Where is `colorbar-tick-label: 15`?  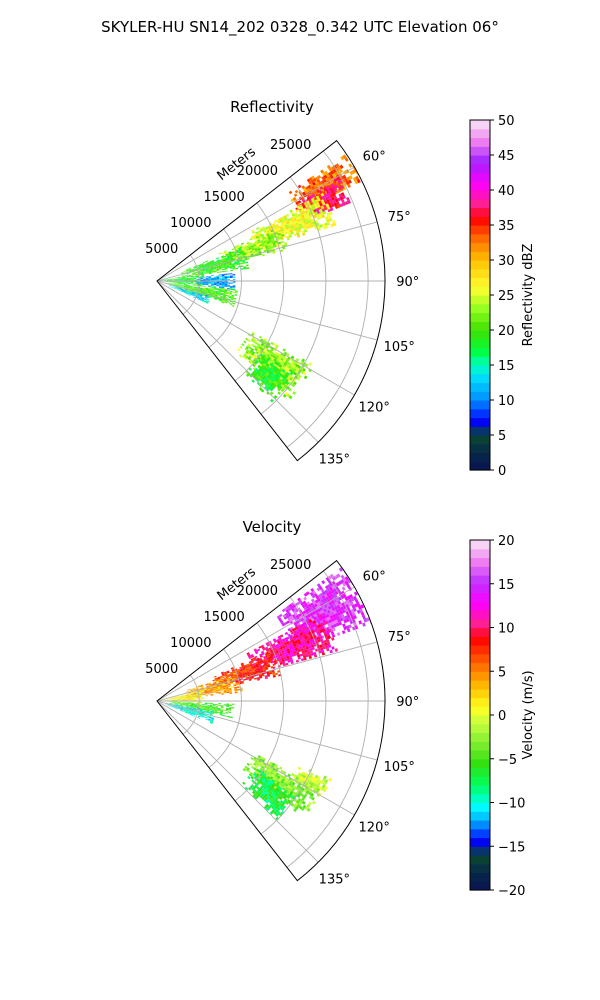
colorbar-tick-label: 15 is located at coordinates (506, 366).